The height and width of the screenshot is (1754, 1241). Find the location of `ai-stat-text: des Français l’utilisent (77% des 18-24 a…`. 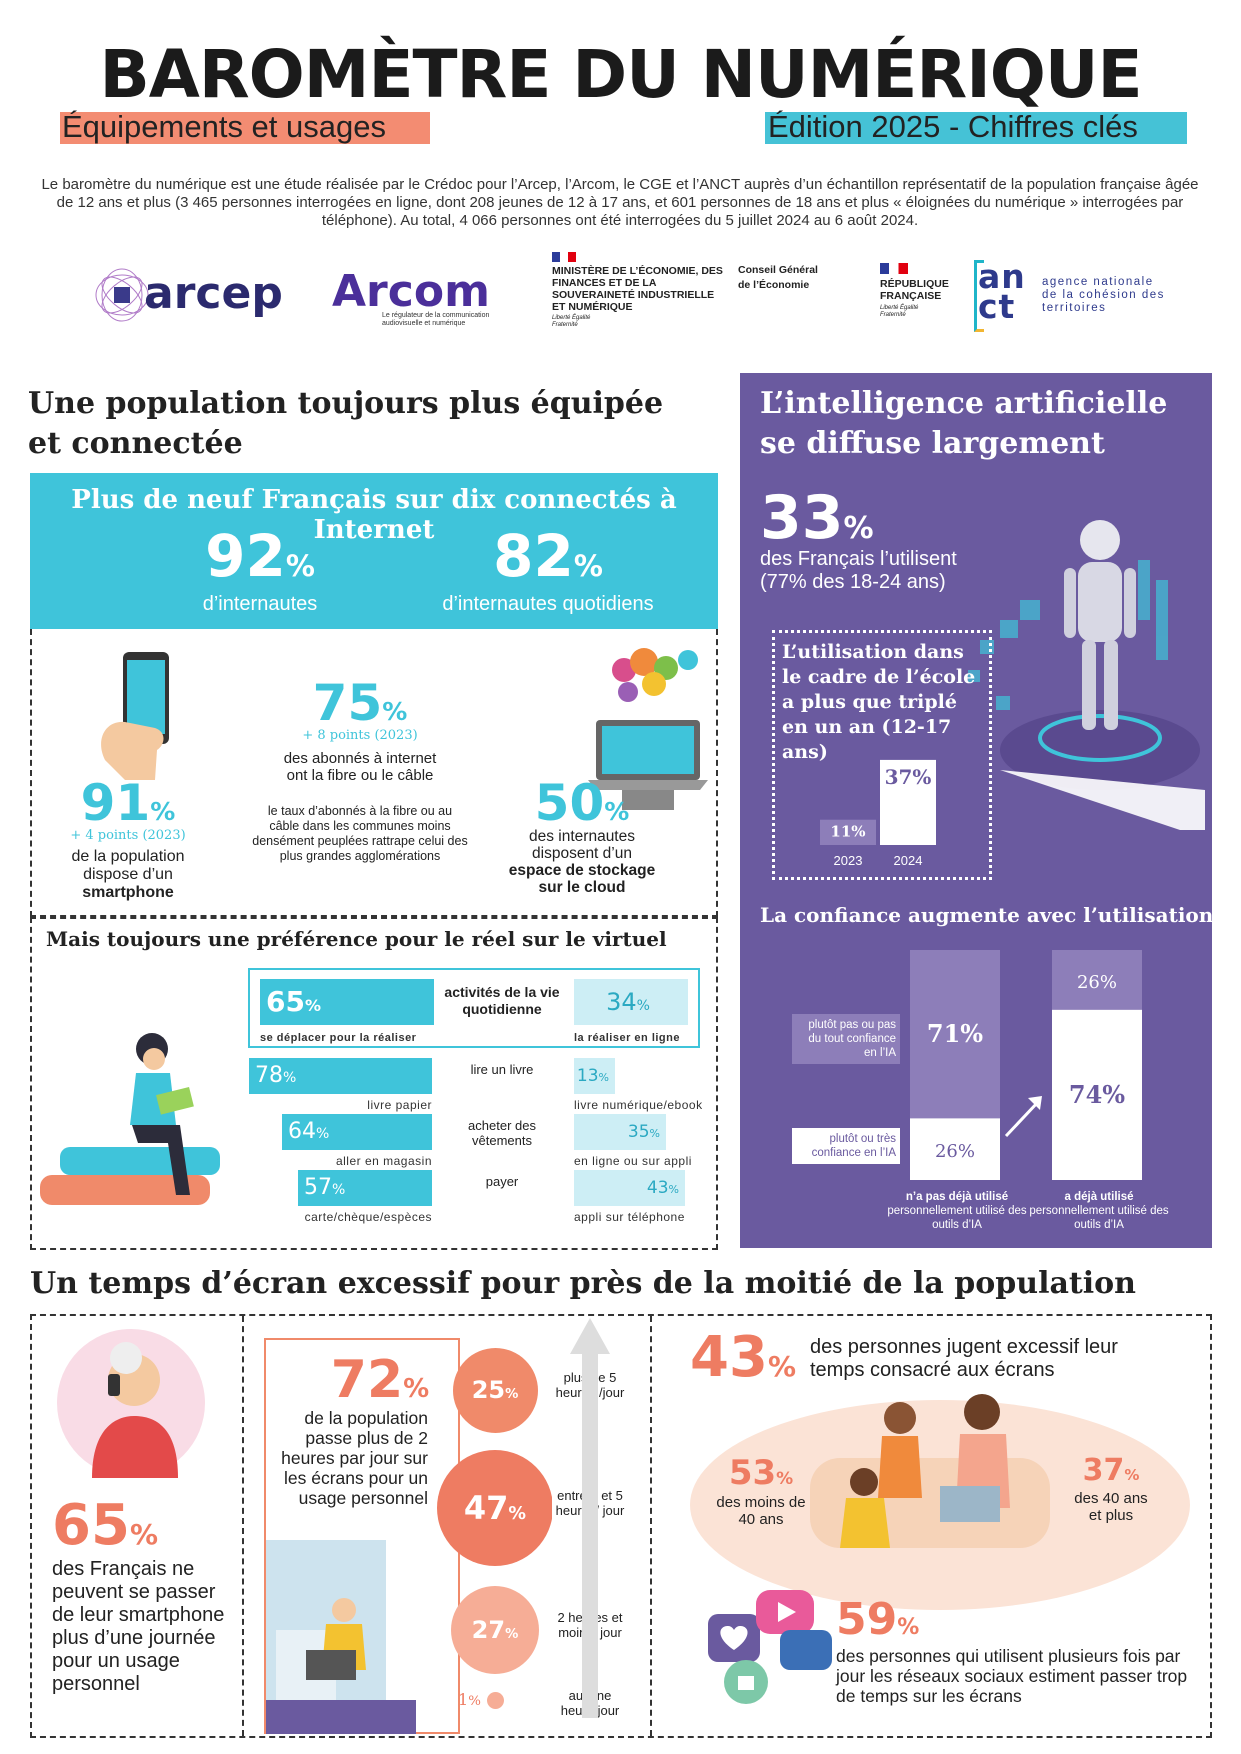

ai-stat-text: des Français l’utilisent (77% des 18-24 a… is located at coordinates (858, 570).